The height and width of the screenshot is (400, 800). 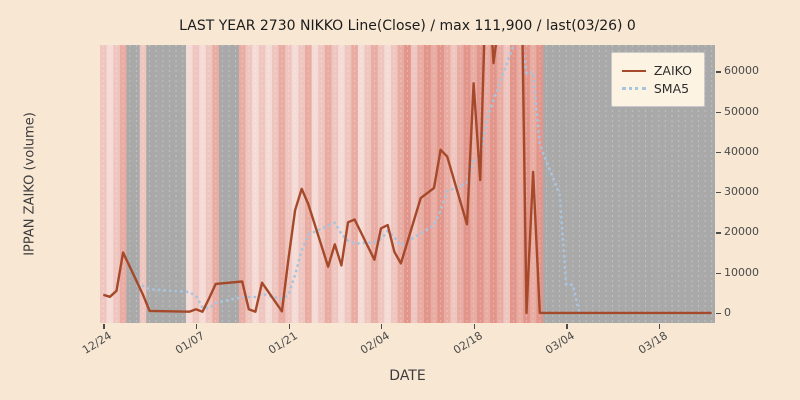 I want to click on x-tick-label: 12/24, so click(x=97, y=343).